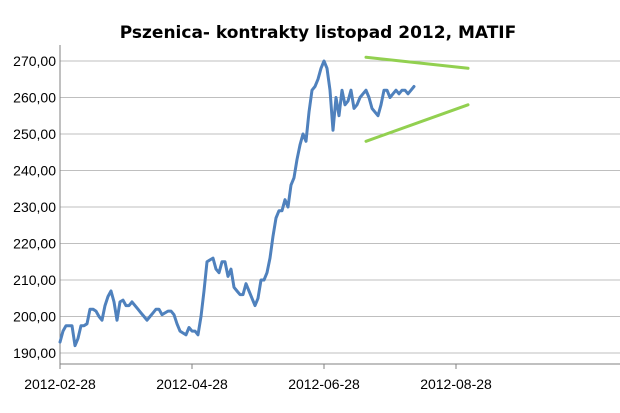 This screenshot has height=413, width=620. What do you see at coordinates (324, 384) in the screenshot?
I see `x-tick-label: 2012-06-28` at bounding box center [324, 384].